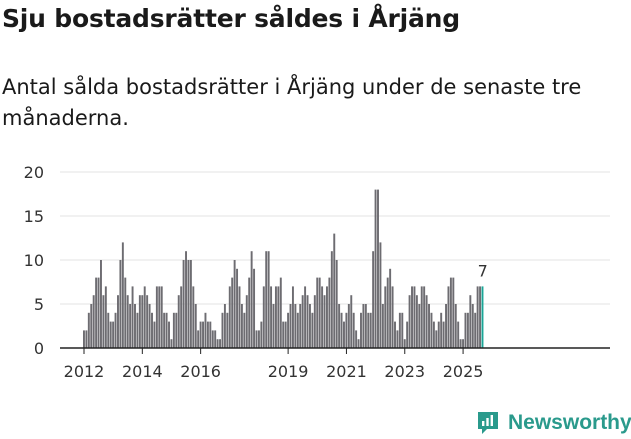 The width and height of the screenshot is (631, 439). I want to click on x-tick-label: 2025, so click(463, 371).